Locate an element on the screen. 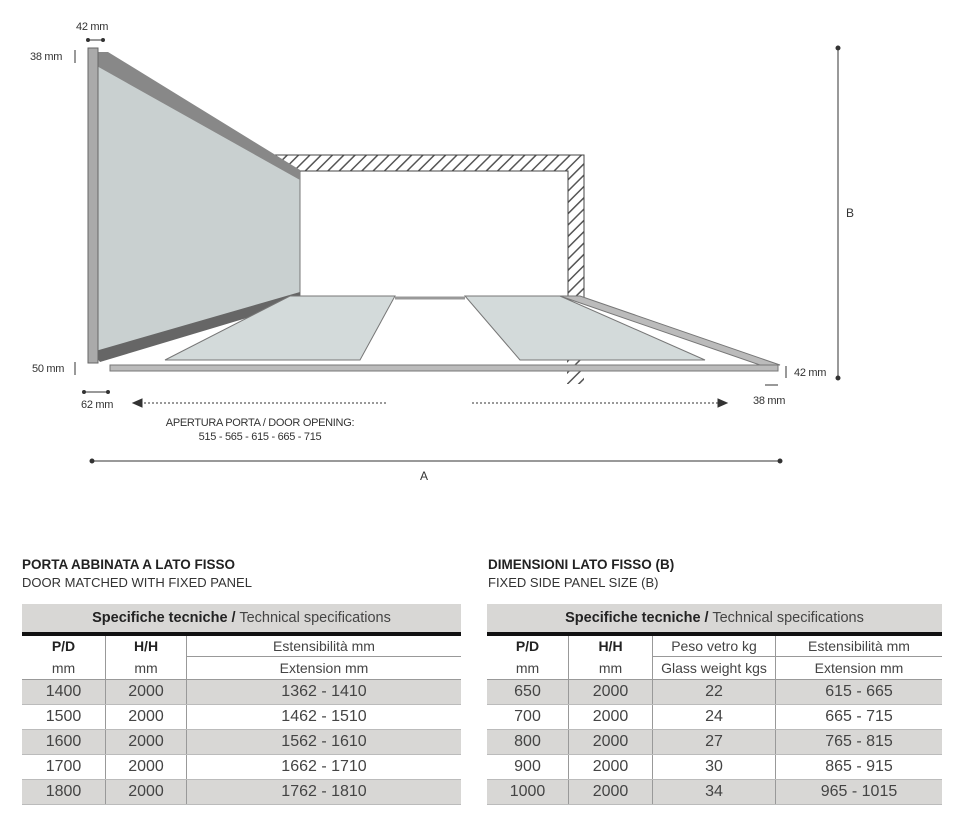  table-cell: 1662 - 1710 is located at coordinates (323, 767).